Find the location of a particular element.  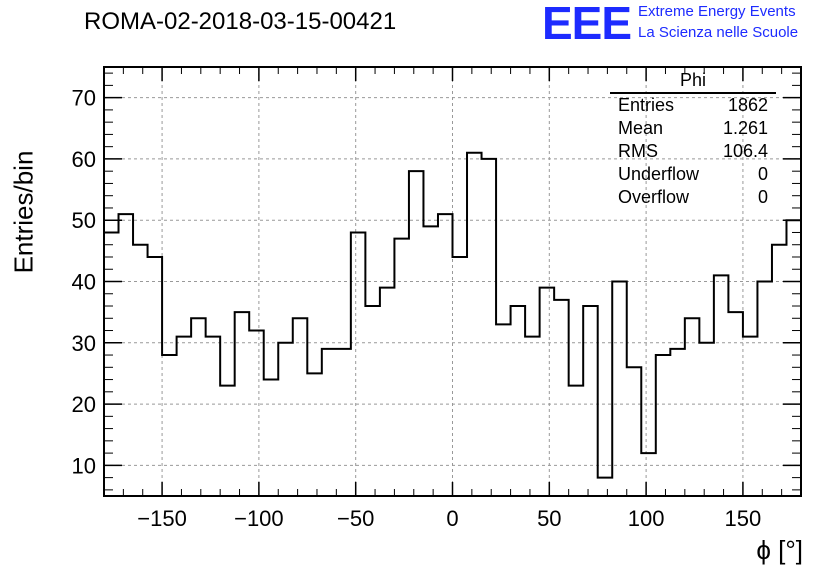

y-tick-label: 30 is located at coordinates (84, 343).